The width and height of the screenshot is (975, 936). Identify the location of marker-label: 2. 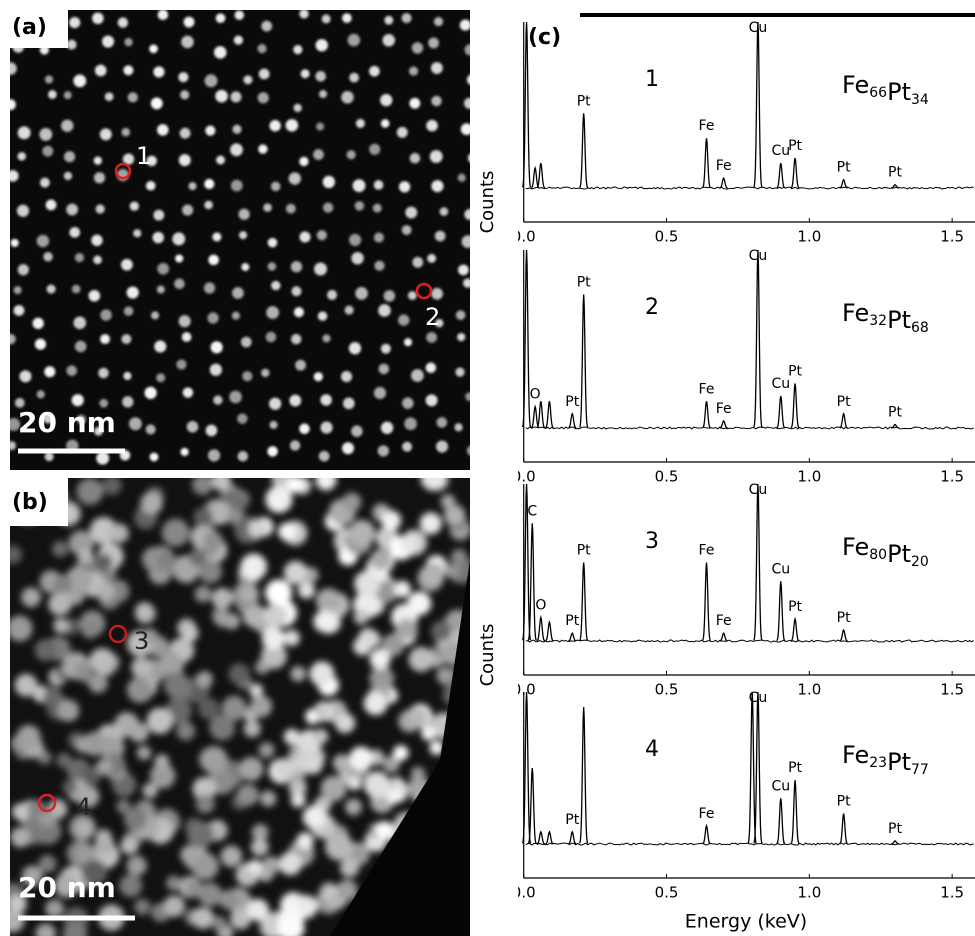
(432, 317).